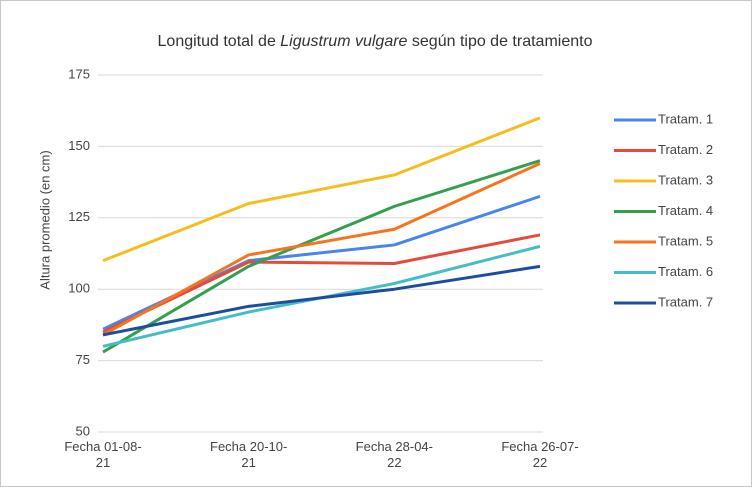 The image size is (752, 487). What do you see at coordinates (394, 446) in the screenshot?
I see `x-tick-line: Fecha 28-04-` at bounding box center [394, 446].